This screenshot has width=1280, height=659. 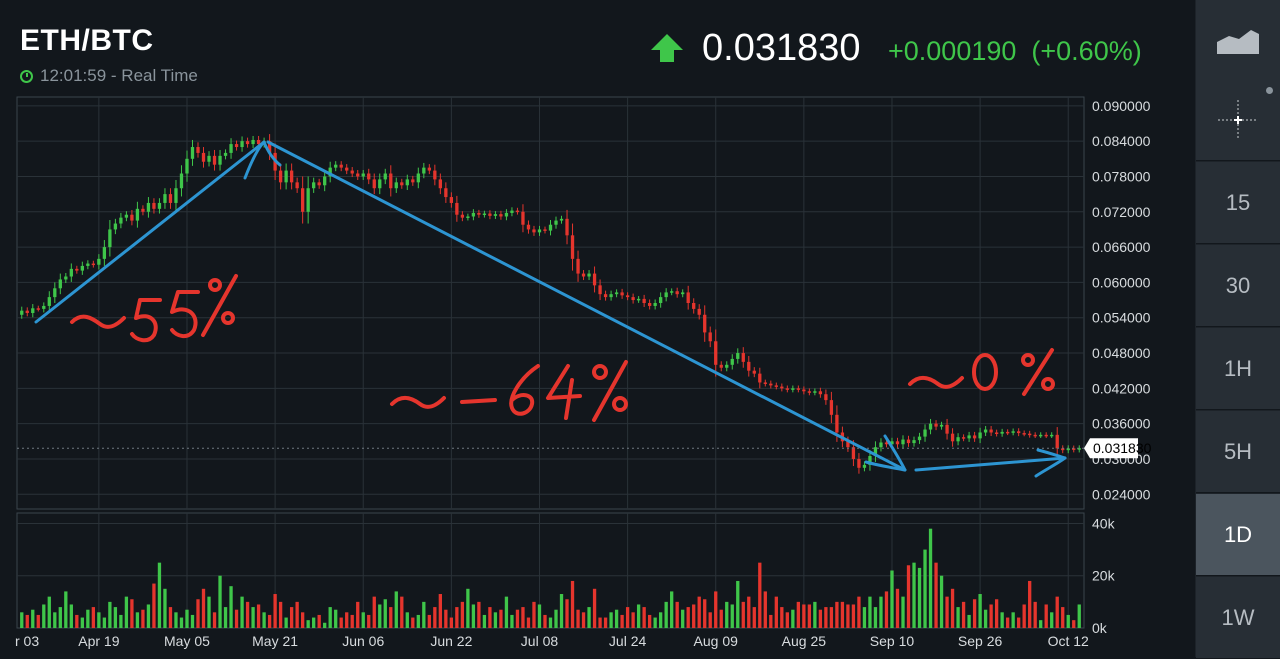 What do you see at coordinates (1238, 41) in the screenshot?
I see `chart-type-button` at bounding box center [1238, 41].